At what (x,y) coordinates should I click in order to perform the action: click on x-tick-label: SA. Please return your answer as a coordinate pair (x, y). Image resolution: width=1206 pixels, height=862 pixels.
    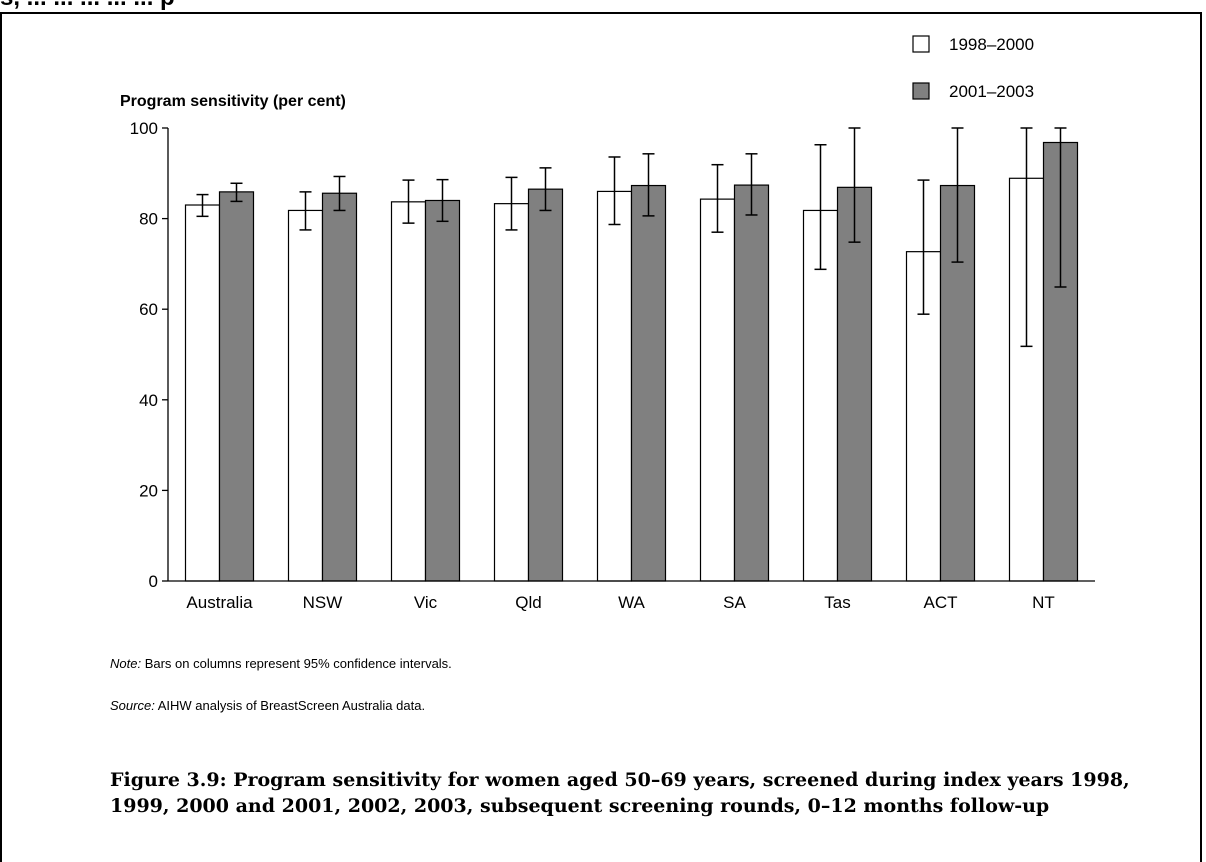
    Looking at the image, I should click on (734, 602).